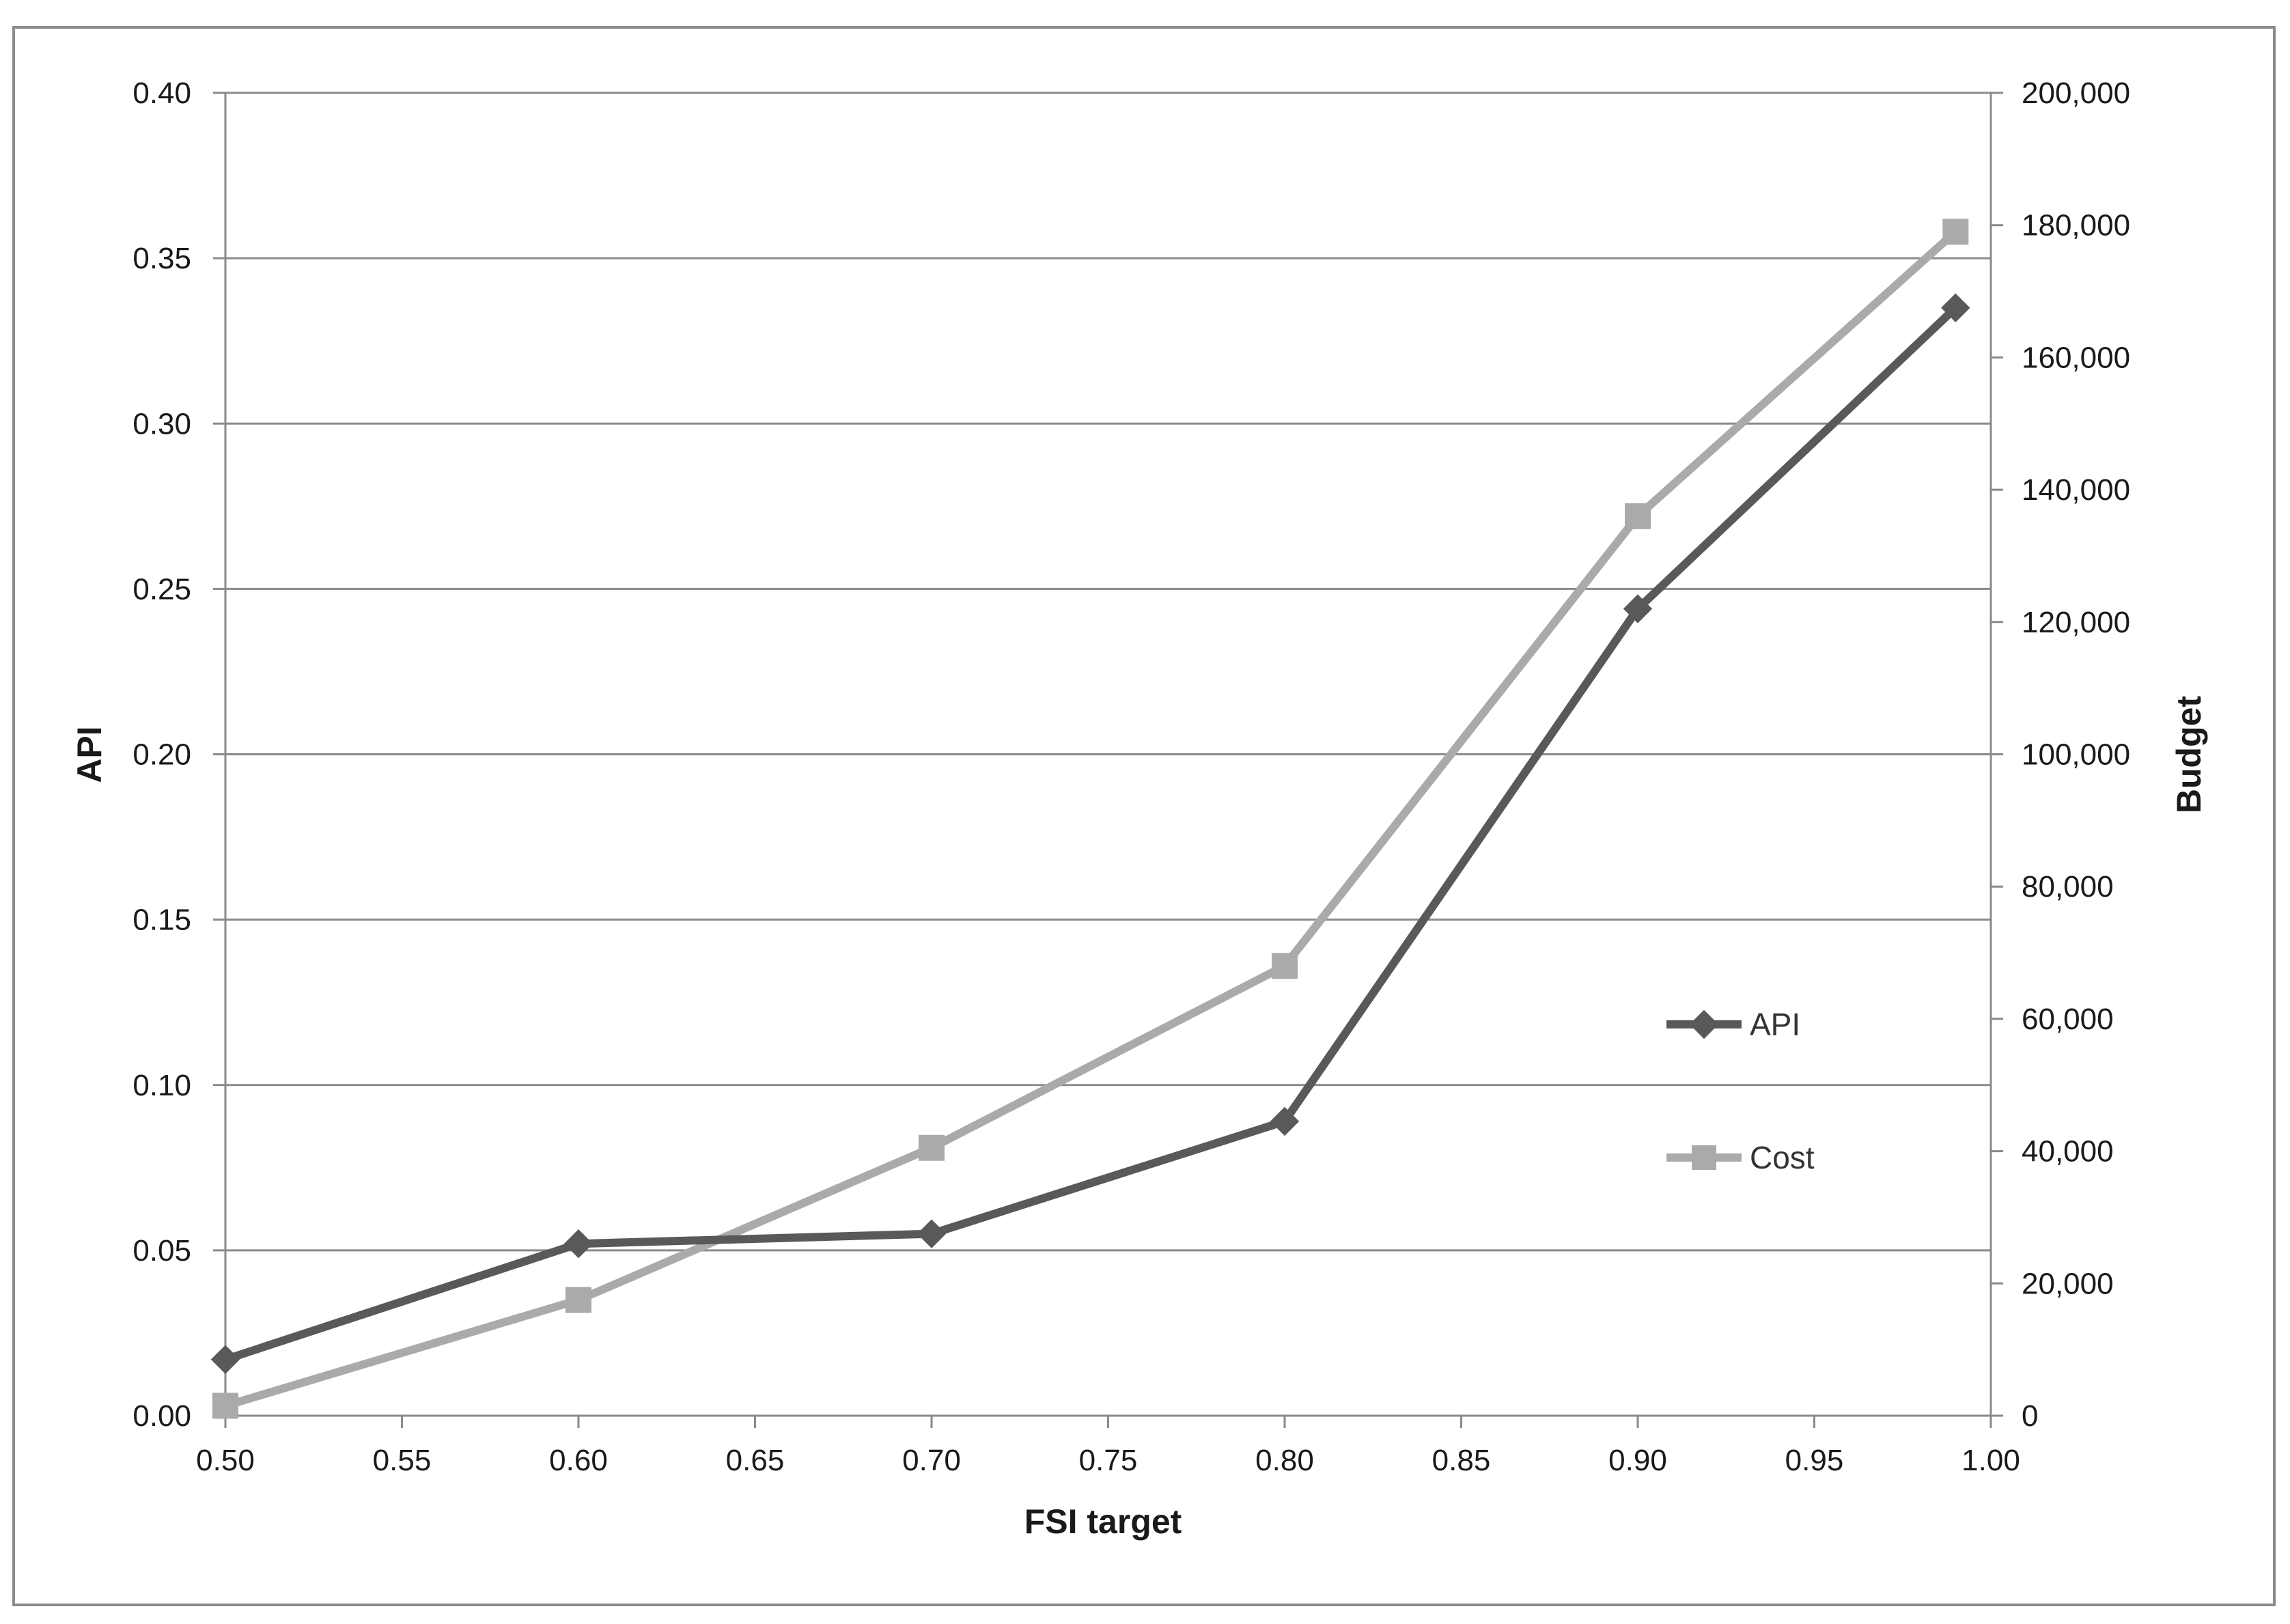  What do you see at coordinates (162, 1416) in the screenshot?
I see `y-tick-label: 0.00` at bounding box center [162, 1416].